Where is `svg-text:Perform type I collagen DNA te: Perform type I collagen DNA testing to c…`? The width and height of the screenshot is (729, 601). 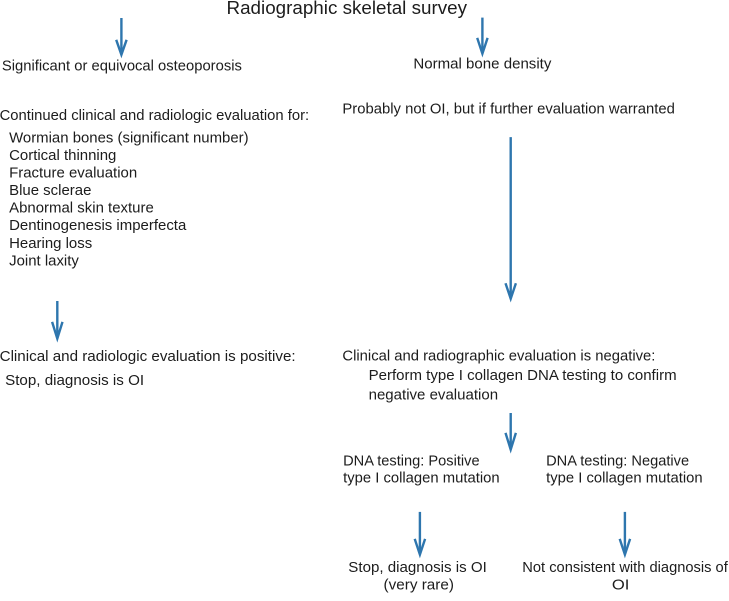 svg-text:Perform type I collagen DNA te: Perform type I collagen DNA testing to c… is located at coordinates (523, 376).